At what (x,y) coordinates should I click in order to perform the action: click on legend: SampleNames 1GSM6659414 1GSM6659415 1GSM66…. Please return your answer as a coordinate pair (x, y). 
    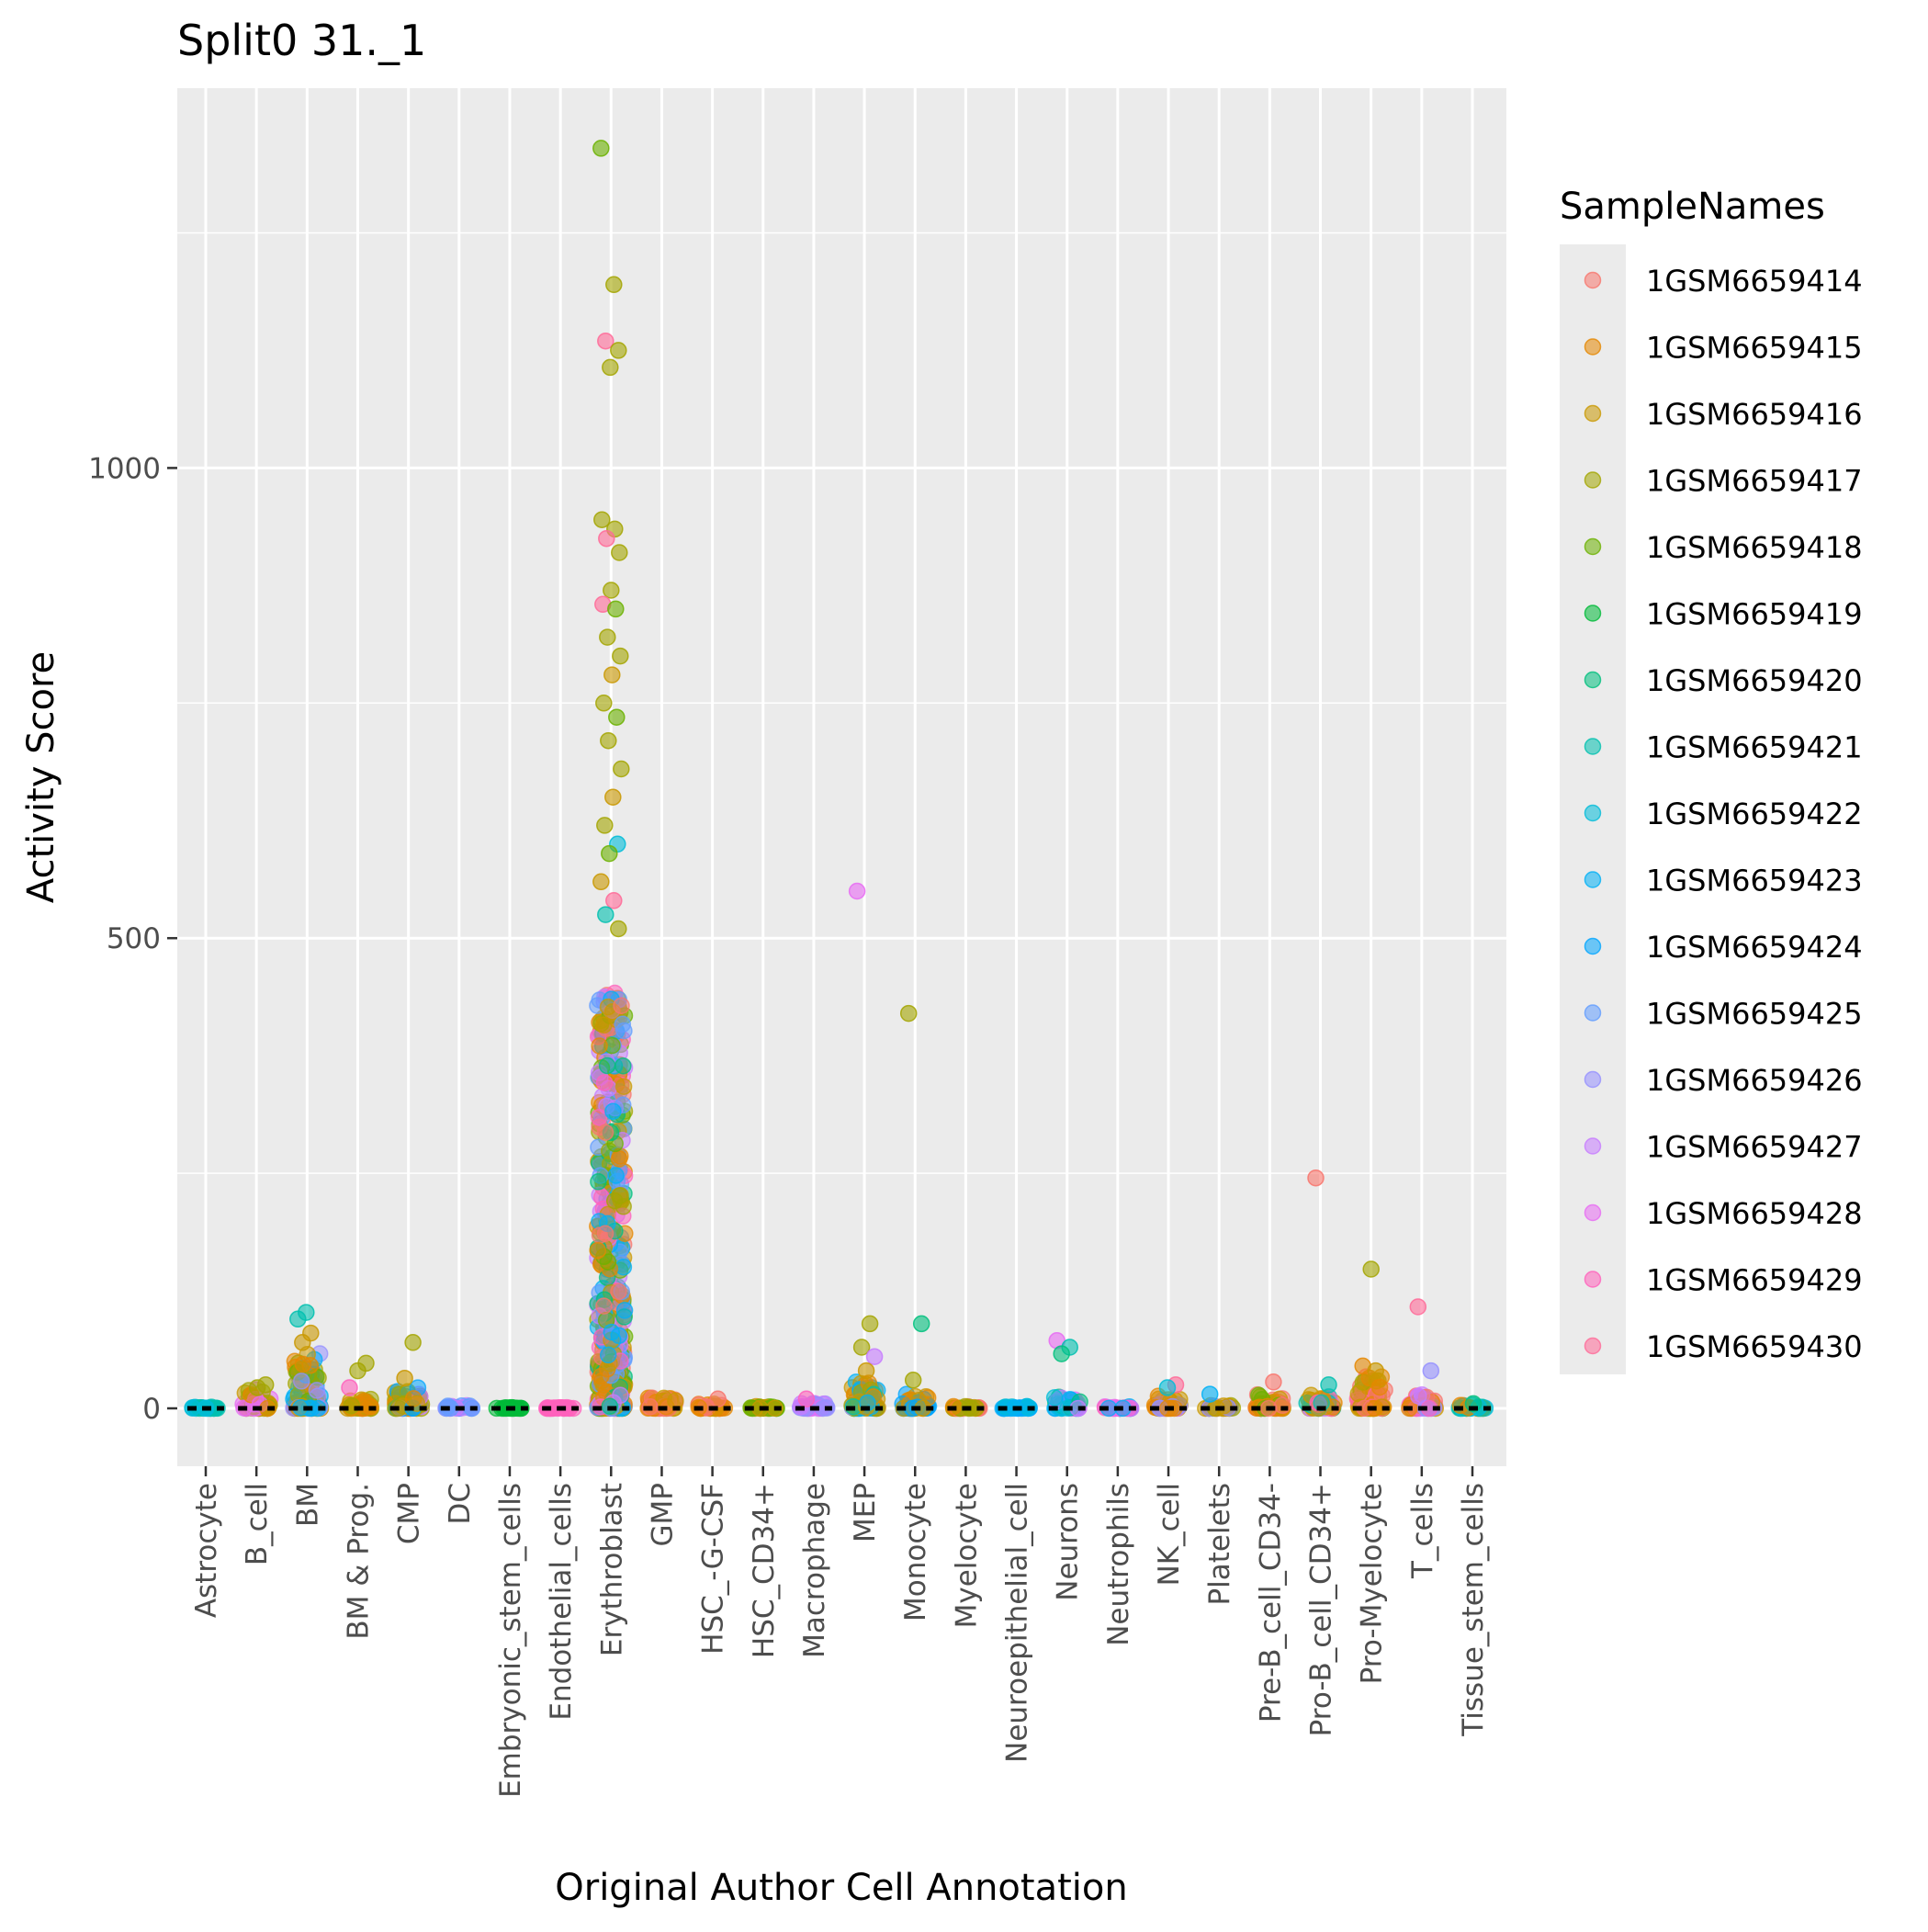
    Looking at the image, I should click on (1711, 780).